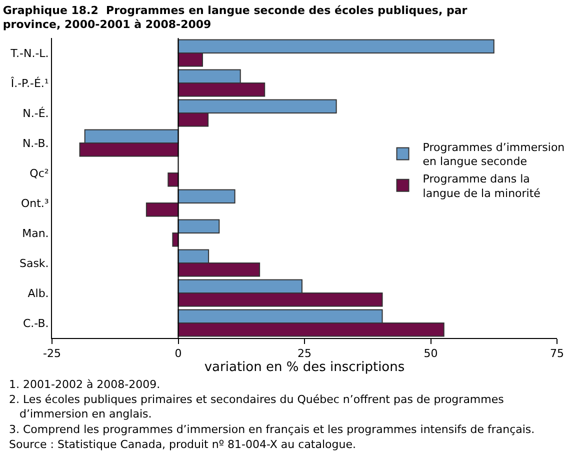 Image resolution: width=580 pixels, height=460 pixels. I want to click on x-tick-label: 50, so click(431, 353).